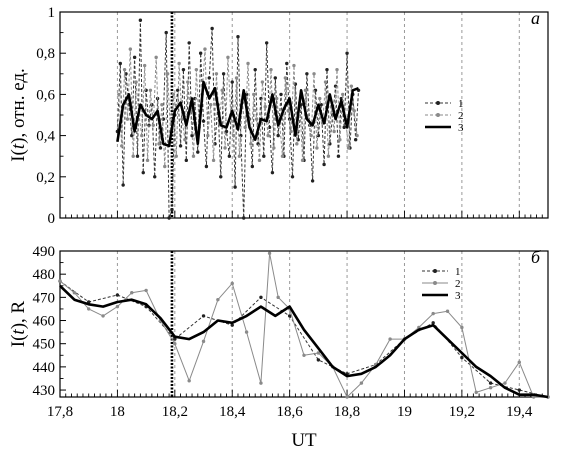 The width and height of the screenshot is (566, 458). Describe the element at coordinates (45, 54) in the screenshot. I see `y-tick-label: 0,8` at that location.